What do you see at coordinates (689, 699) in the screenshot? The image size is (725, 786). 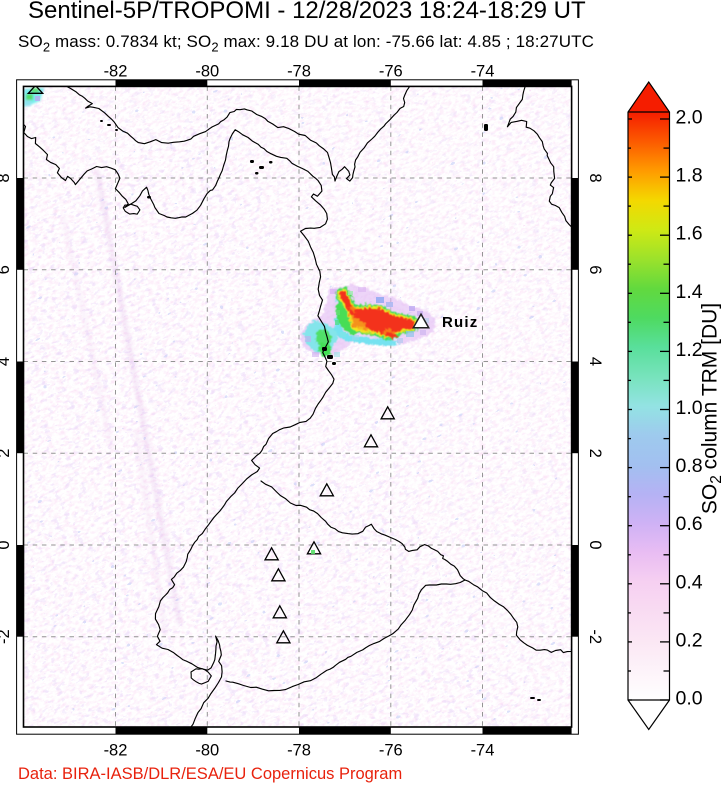 I see `svg-text: 0.0` at bounding box center [689, 699].